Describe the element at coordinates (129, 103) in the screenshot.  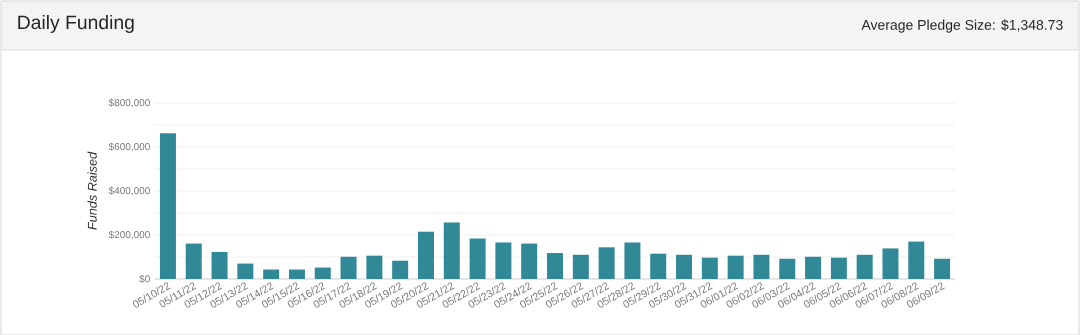
I see `y-tick-label: $800,000` at that location.